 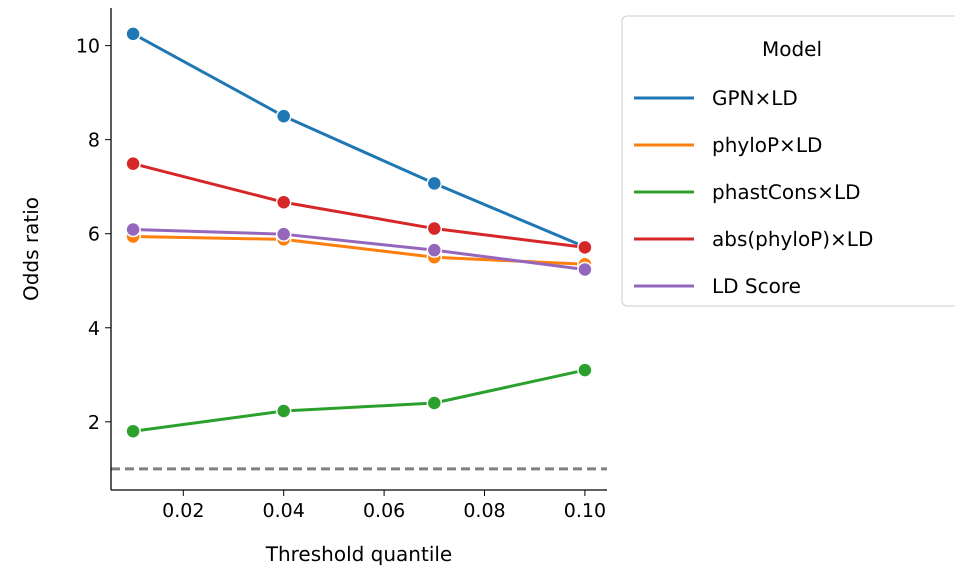 I want to click on y-tick-label: 10, so click(x=88, y=47).